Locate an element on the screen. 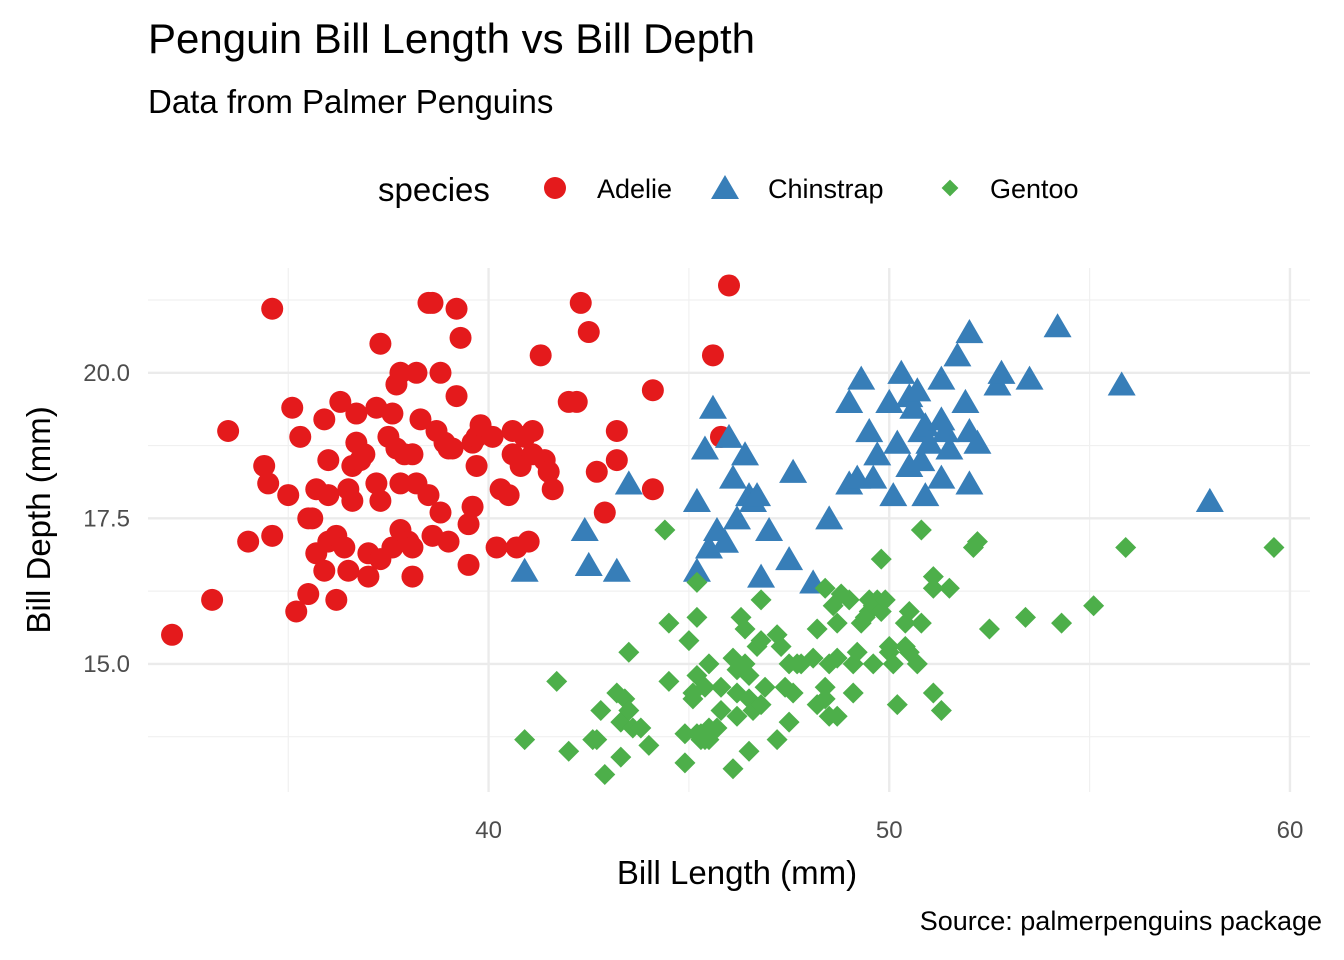  legend: species Adelie Chinstrap Gentoo is located at coordinates (728, 189).